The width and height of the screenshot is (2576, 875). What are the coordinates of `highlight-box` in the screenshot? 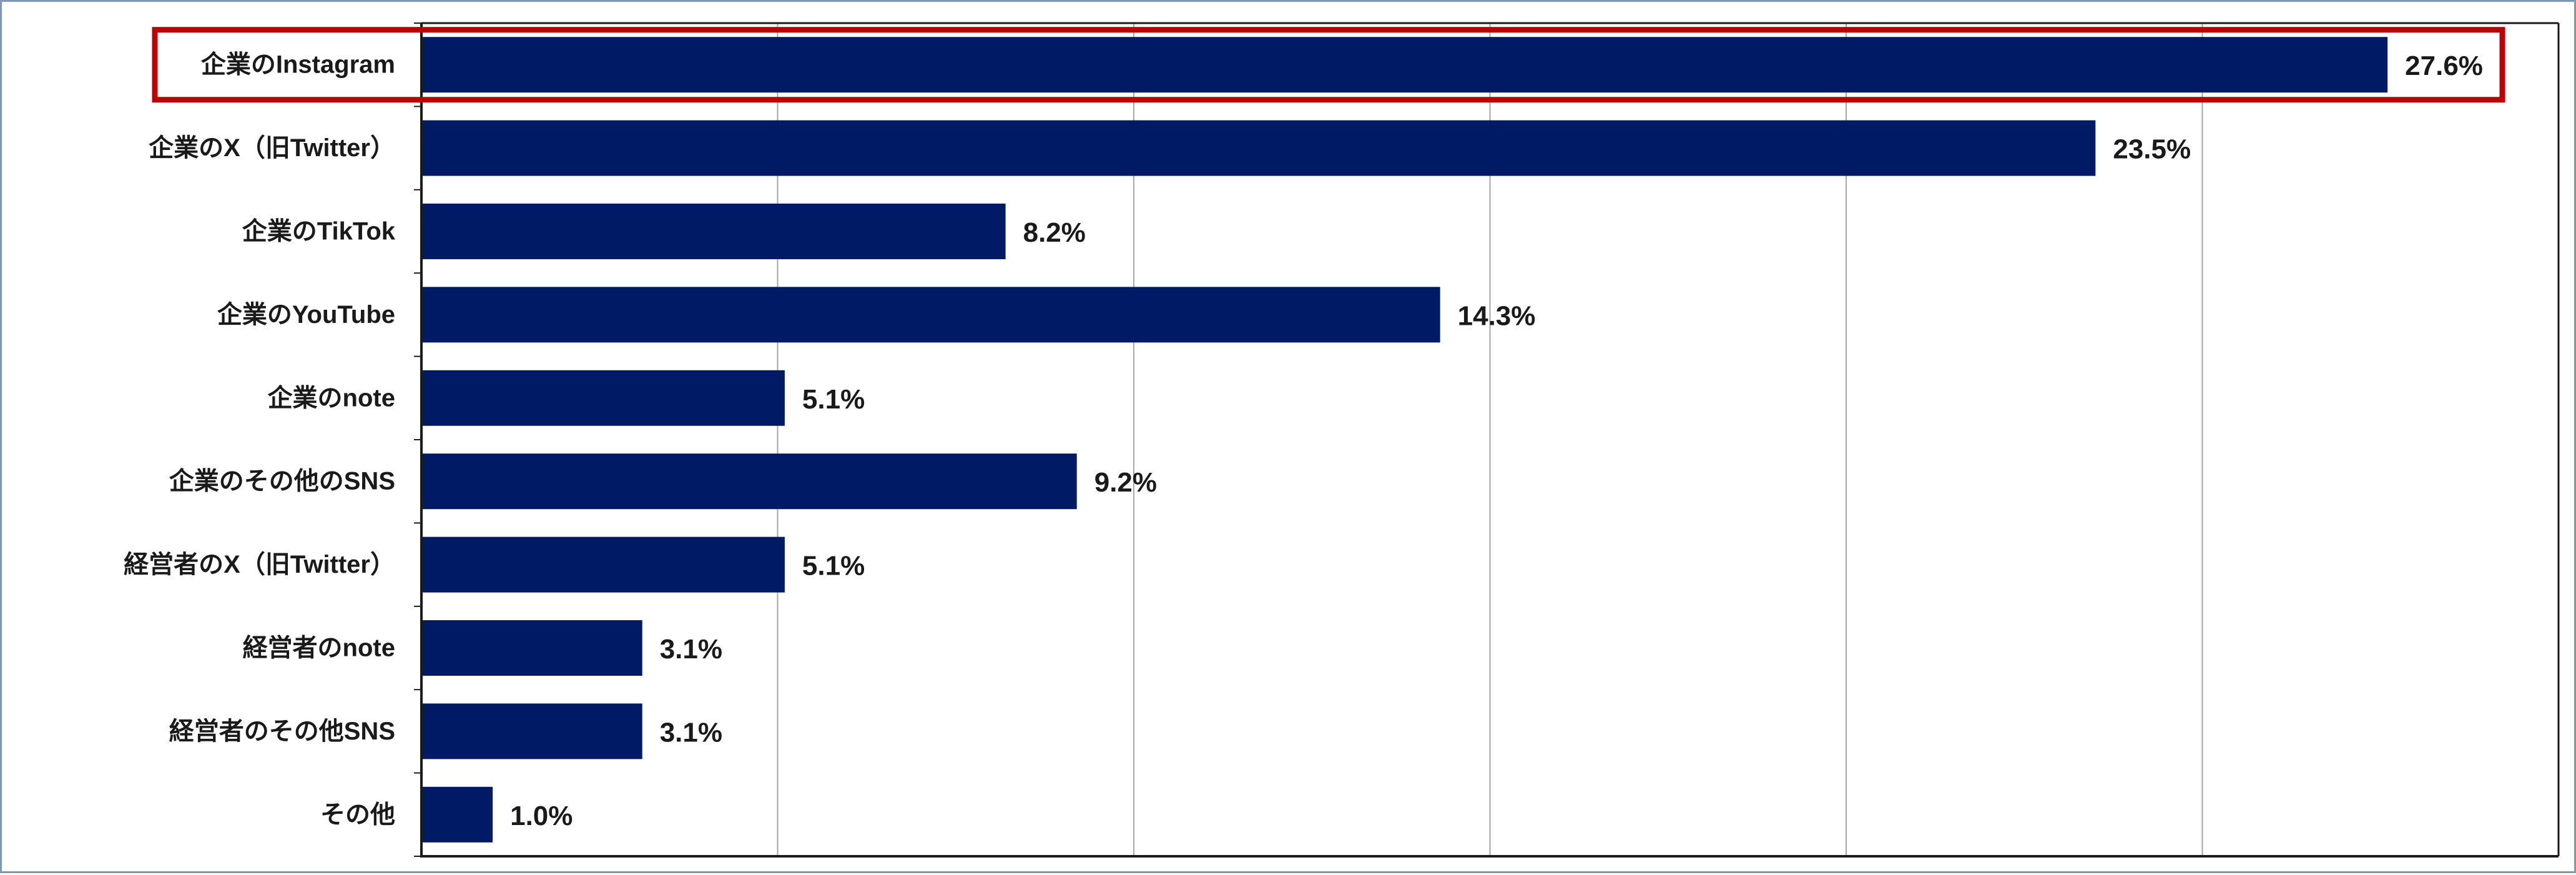 It's located at (1328, 65).